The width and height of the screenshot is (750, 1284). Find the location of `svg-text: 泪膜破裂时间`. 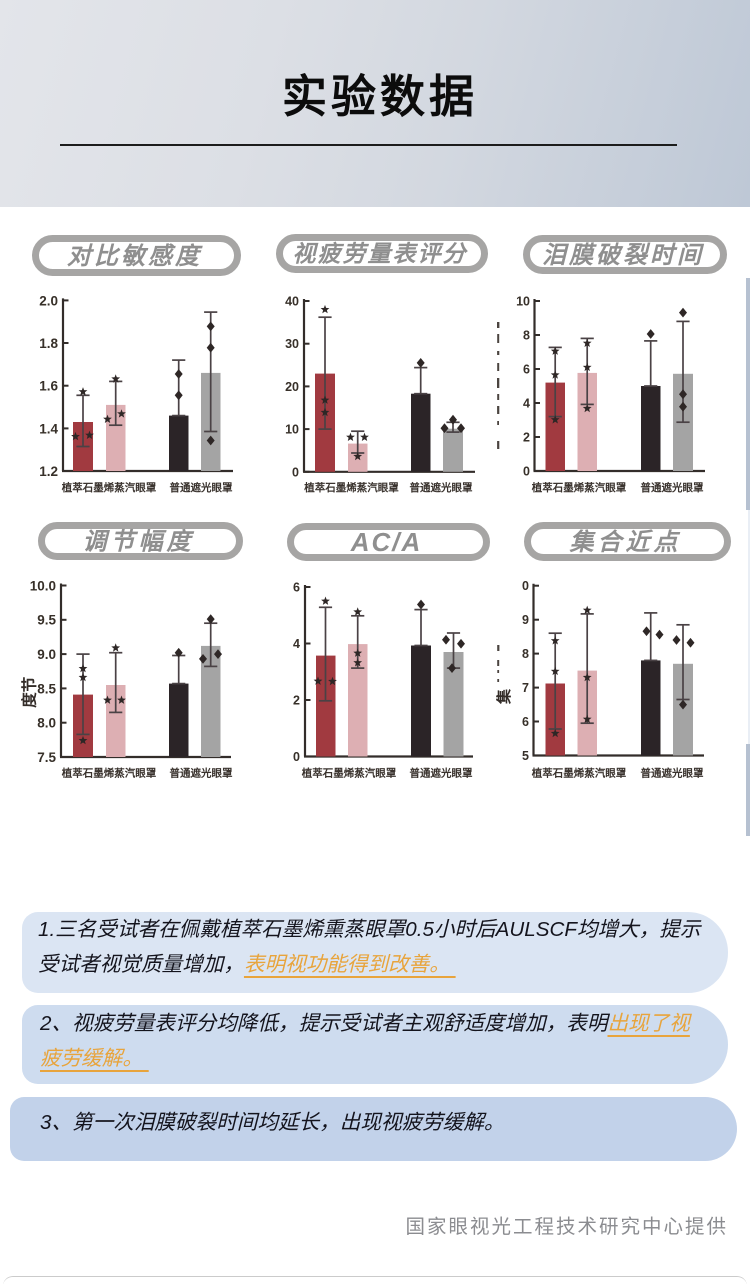

svg-text: 泪膜破裂时间 is located at coordinates (623, 255).